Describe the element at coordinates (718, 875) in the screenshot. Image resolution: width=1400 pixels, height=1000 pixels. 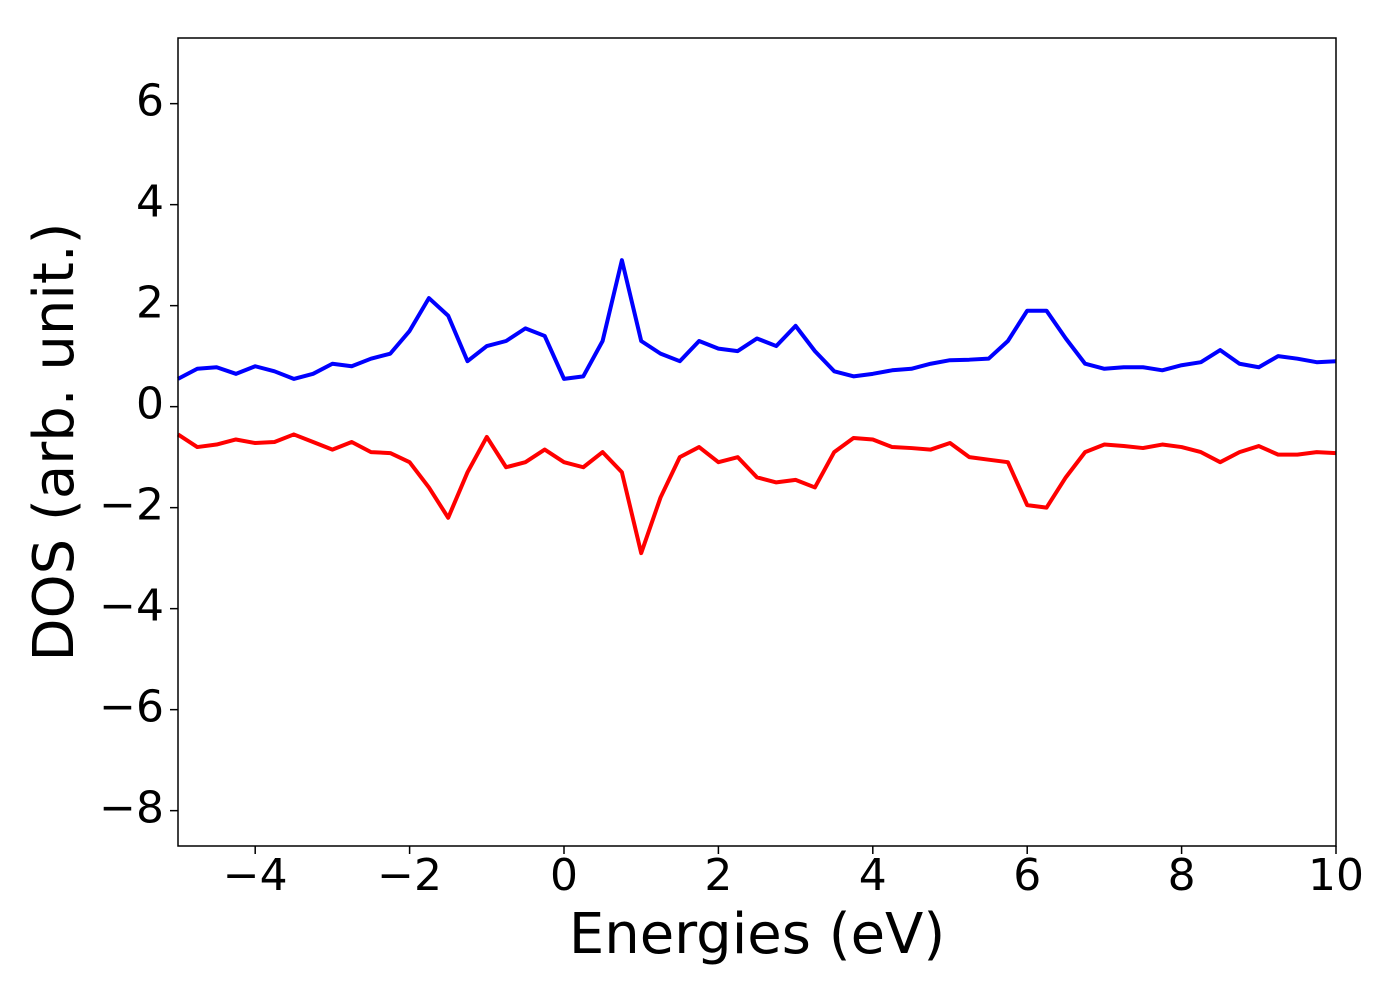
I see `x-tick-label: 2` at that location.